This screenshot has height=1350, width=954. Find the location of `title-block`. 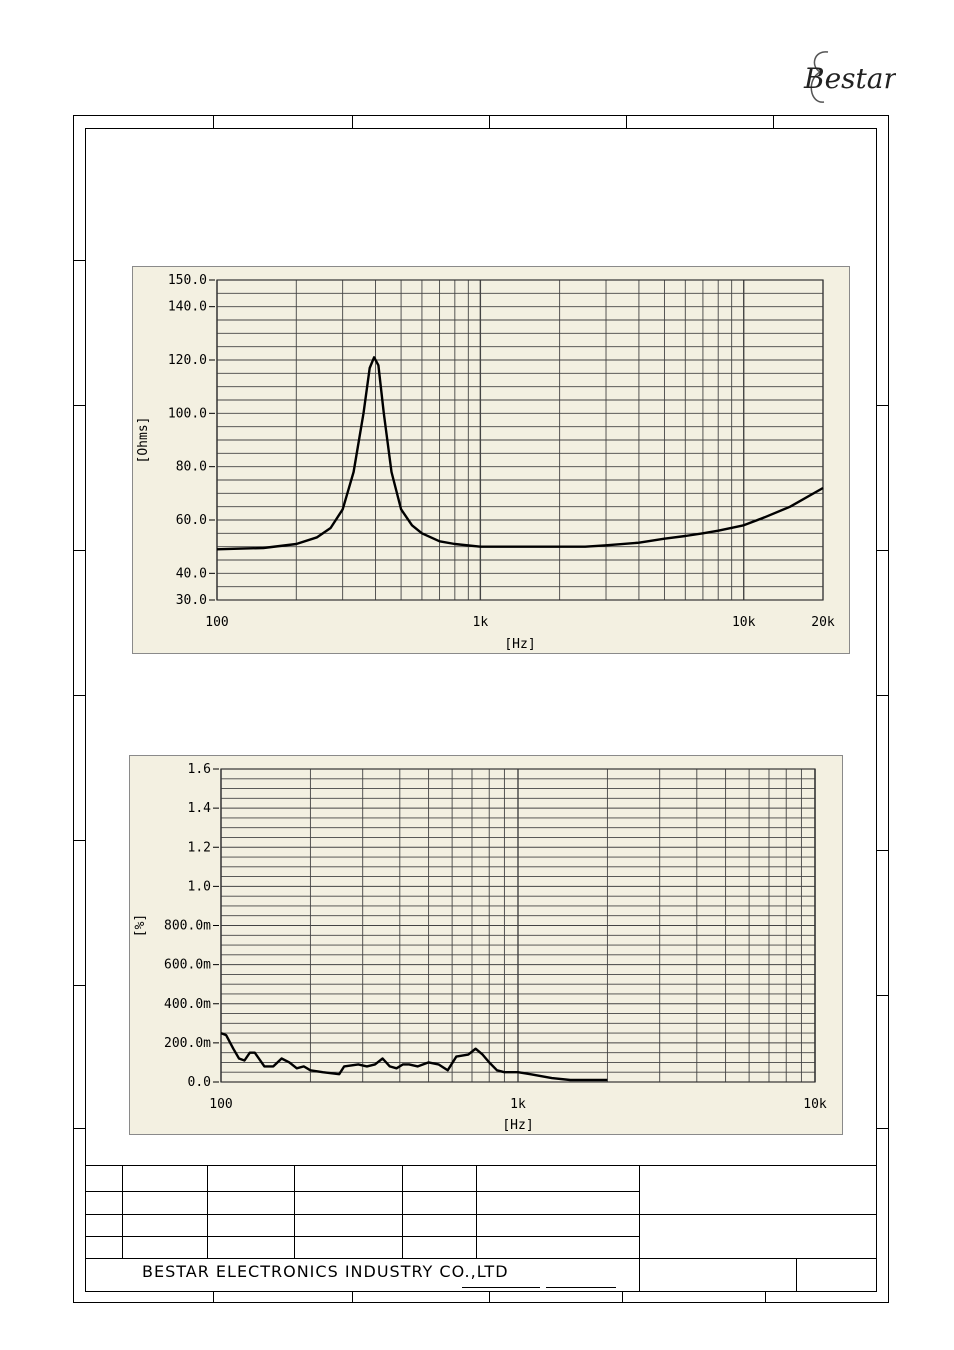

title-block is located at coordinates (481, 1228).